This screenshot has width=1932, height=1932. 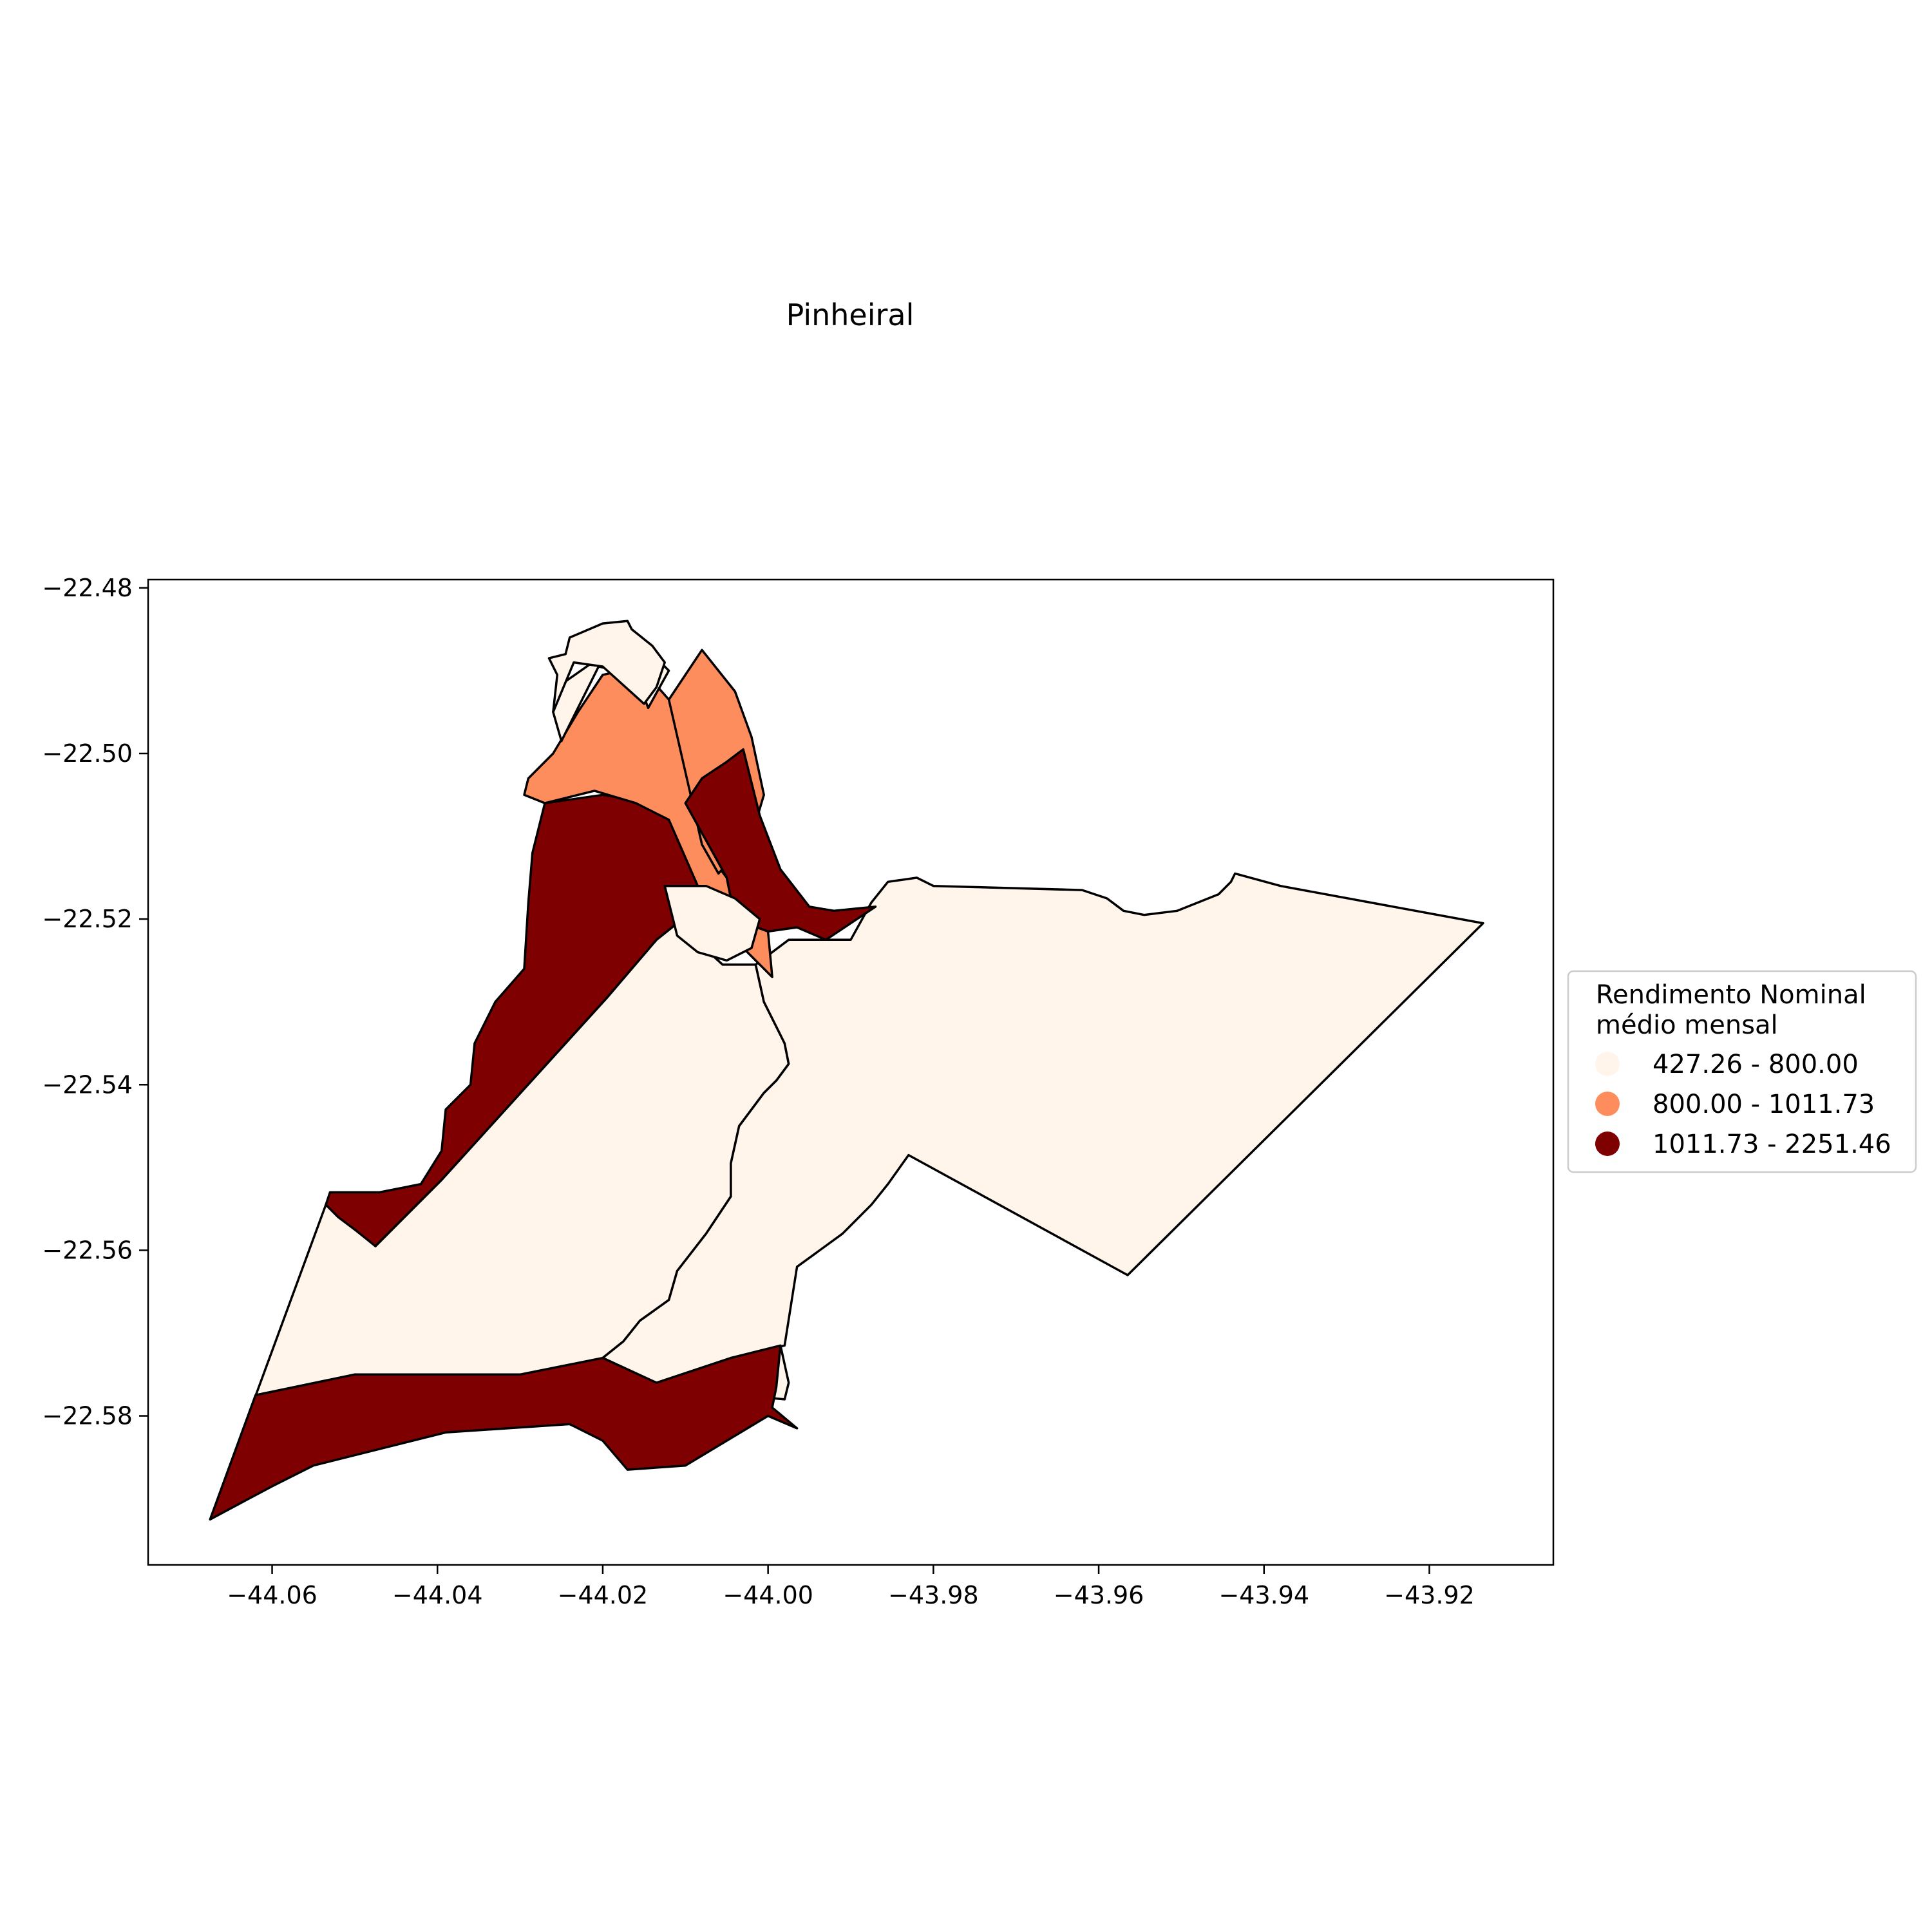 What do you see at coordinates (1430, 1595) in the screenshot?
I see `x-tick-label: −43.92` at bounding box center [1430, 1595].